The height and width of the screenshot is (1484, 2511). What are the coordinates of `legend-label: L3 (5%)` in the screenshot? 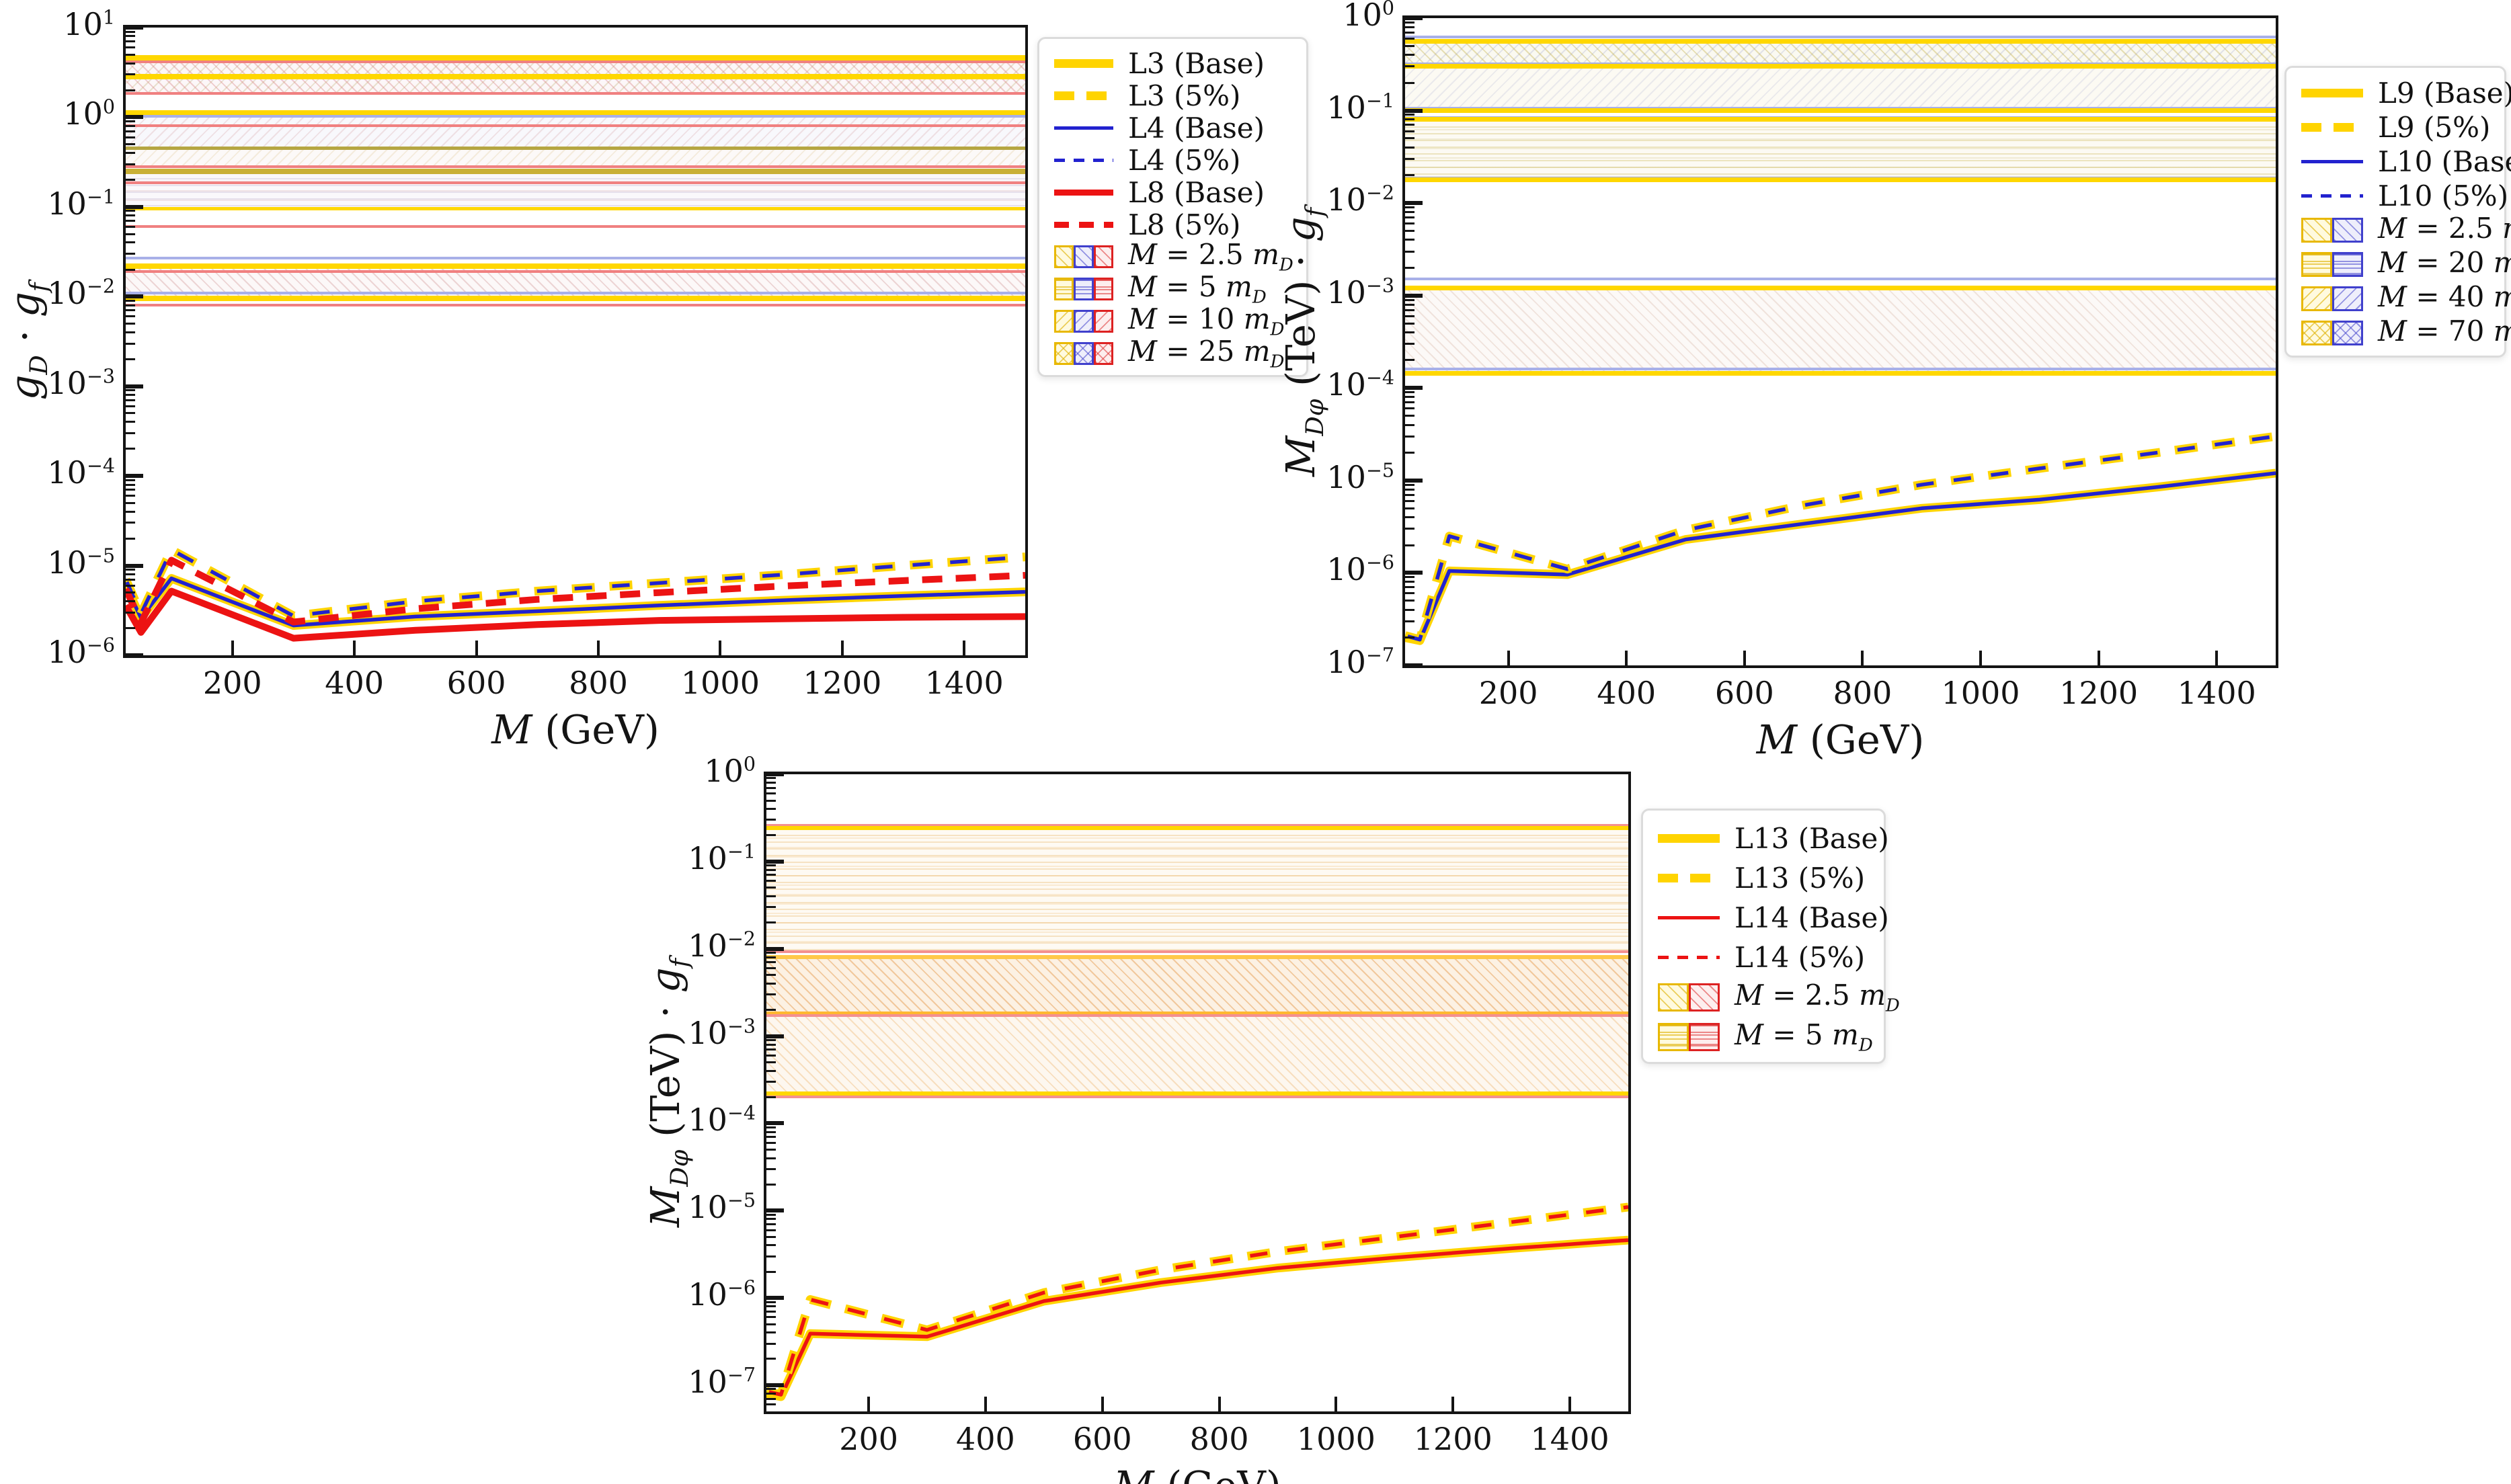 It's located at (1184, 95).